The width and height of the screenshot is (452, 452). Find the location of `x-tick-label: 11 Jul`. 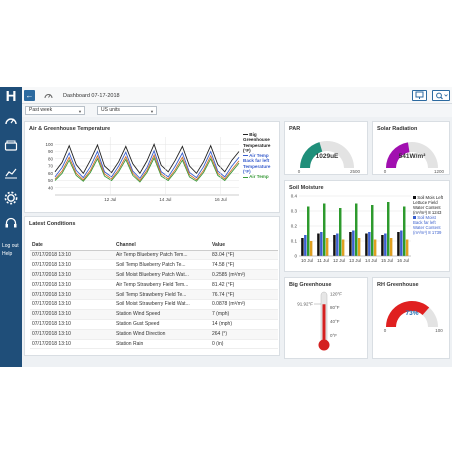

x-tick-label: 11 Jul is located at coordinates (323, 260).